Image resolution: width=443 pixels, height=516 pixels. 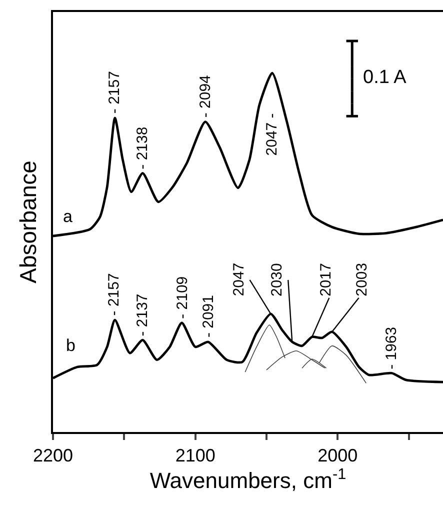 I want to click on x-axis-title: Wavenumbers, cm$^{-1}$, so click(x=248, y=479).